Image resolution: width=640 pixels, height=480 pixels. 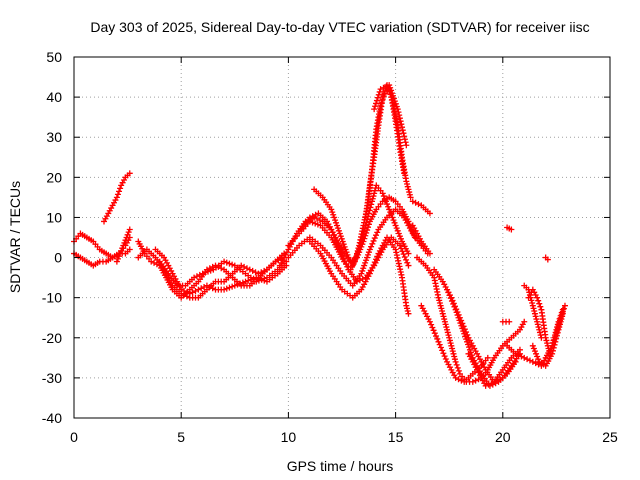 I want to click on y-tick-label: -10, so click(x=52, y=298).